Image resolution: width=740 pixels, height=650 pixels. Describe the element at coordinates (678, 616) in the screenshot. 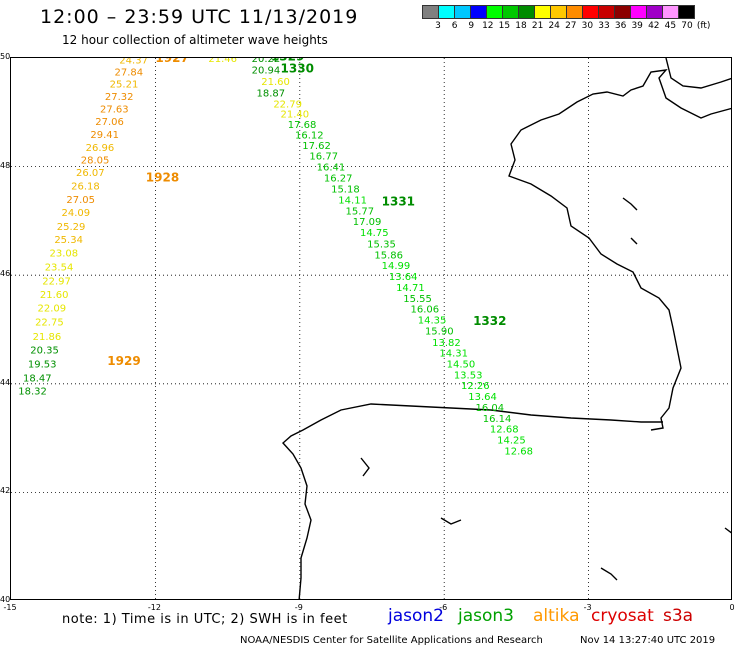

I see `legend-s3a: s3a` at that location.